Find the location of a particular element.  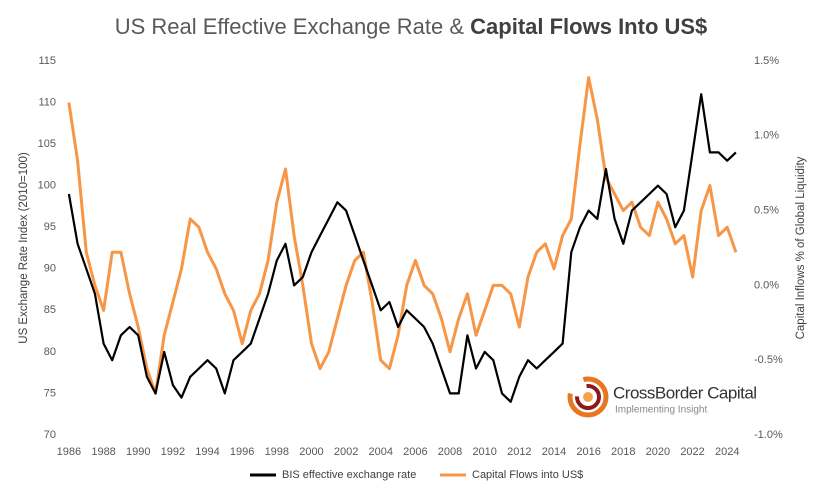

logo-core is located at coordinates (588, 397).